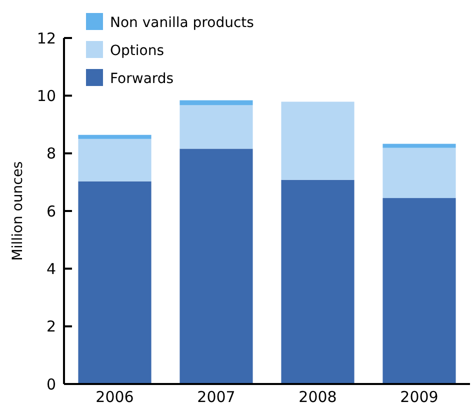  Describe the element at coordinates (137, 51) in the screenshot. I see `legend-label: Options` at that location.